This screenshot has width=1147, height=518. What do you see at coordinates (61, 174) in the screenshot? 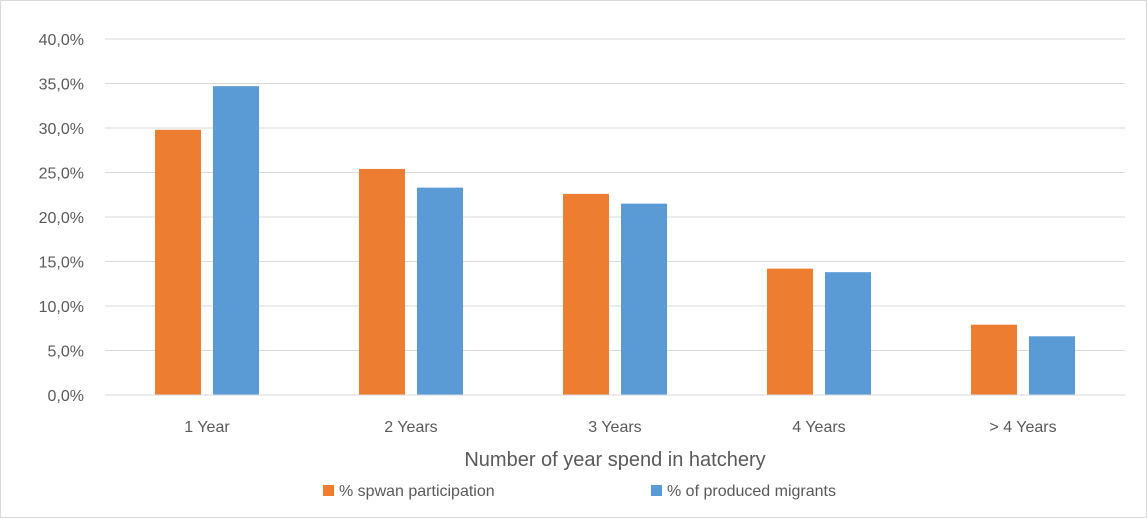
I see `y-tick-label: 25,0%` at bounding box center [61, 174].